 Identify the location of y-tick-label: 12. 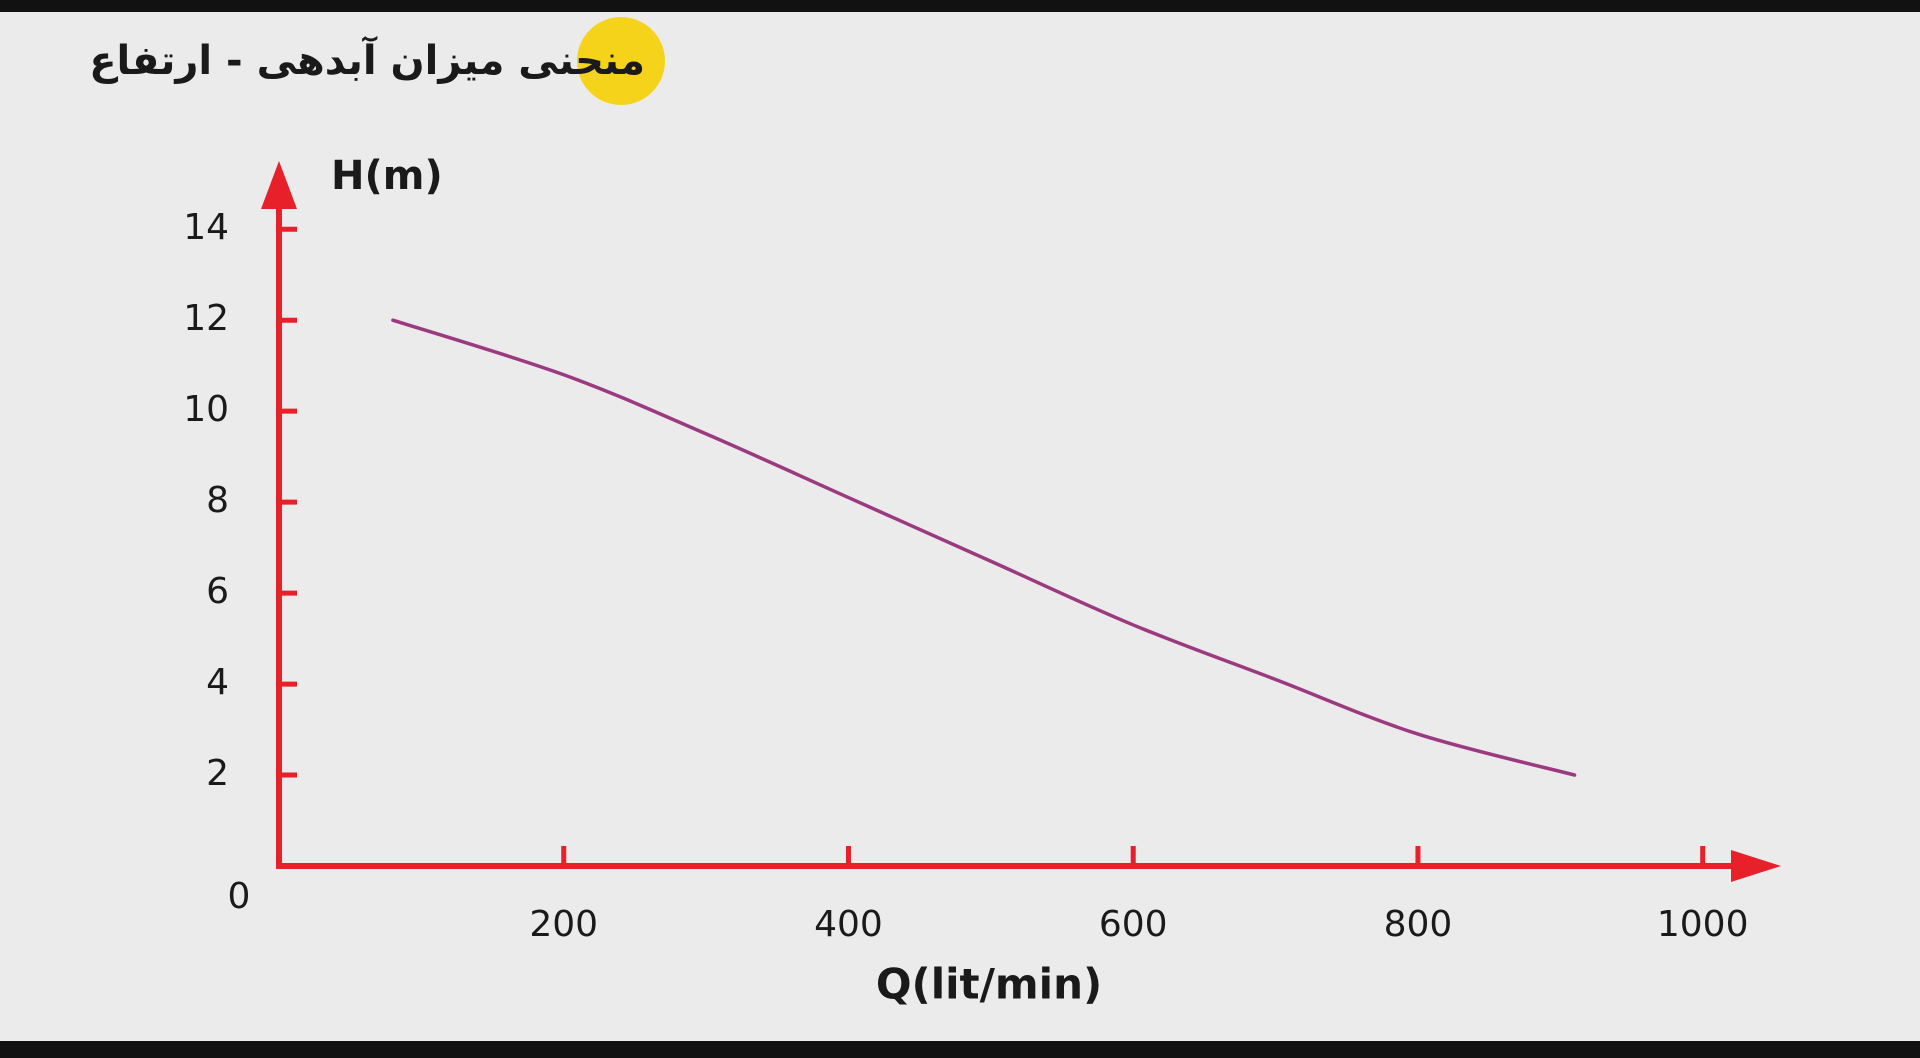
(206, 318).